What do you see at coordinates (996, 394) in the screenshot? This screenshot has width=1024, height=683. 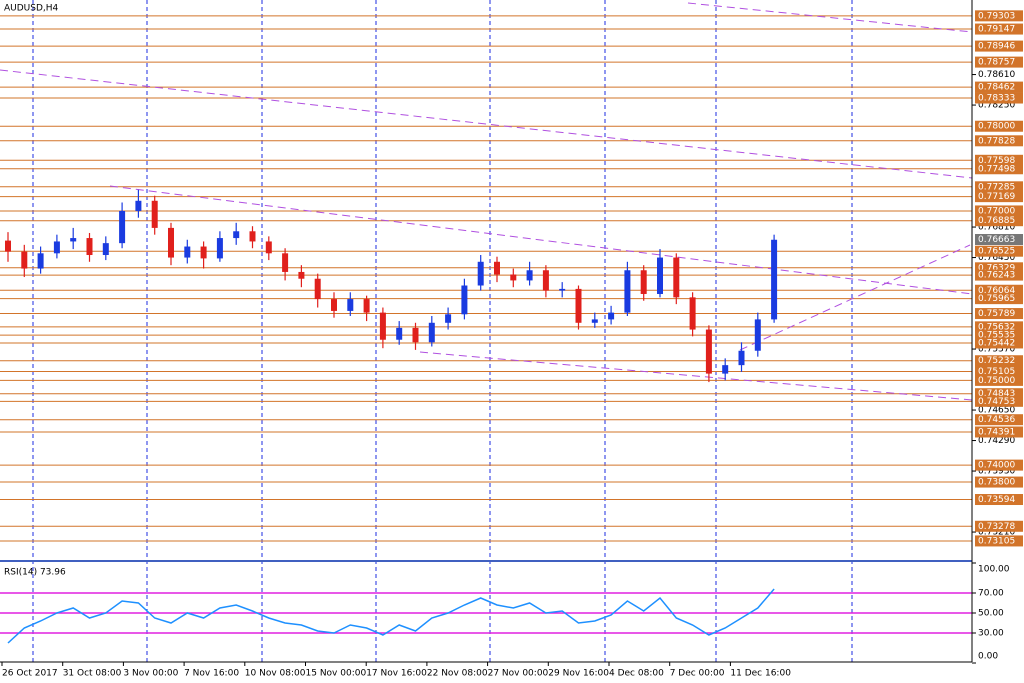 I see `level-label: 0.74843` at bounding box center [996, 394].